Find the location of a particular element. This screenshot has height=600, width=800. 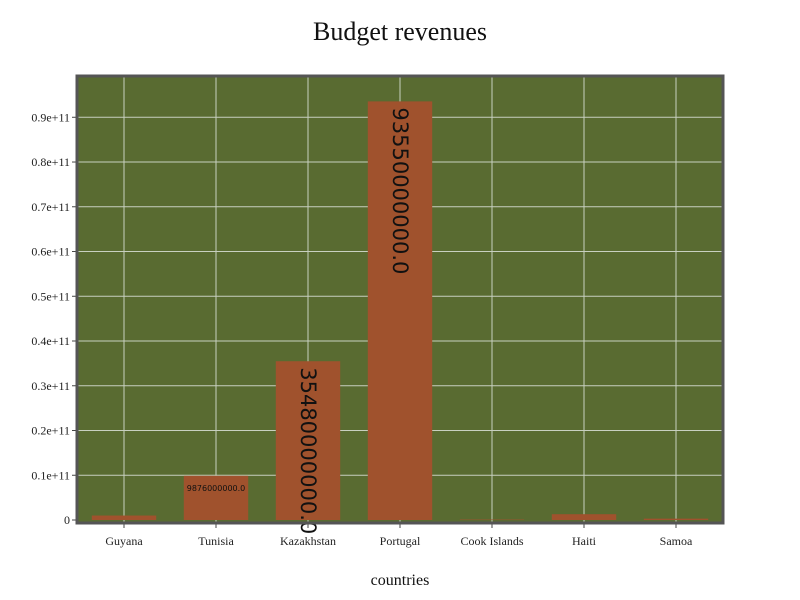

x-tick-label: Guyana is located at coordinates (124, 541).